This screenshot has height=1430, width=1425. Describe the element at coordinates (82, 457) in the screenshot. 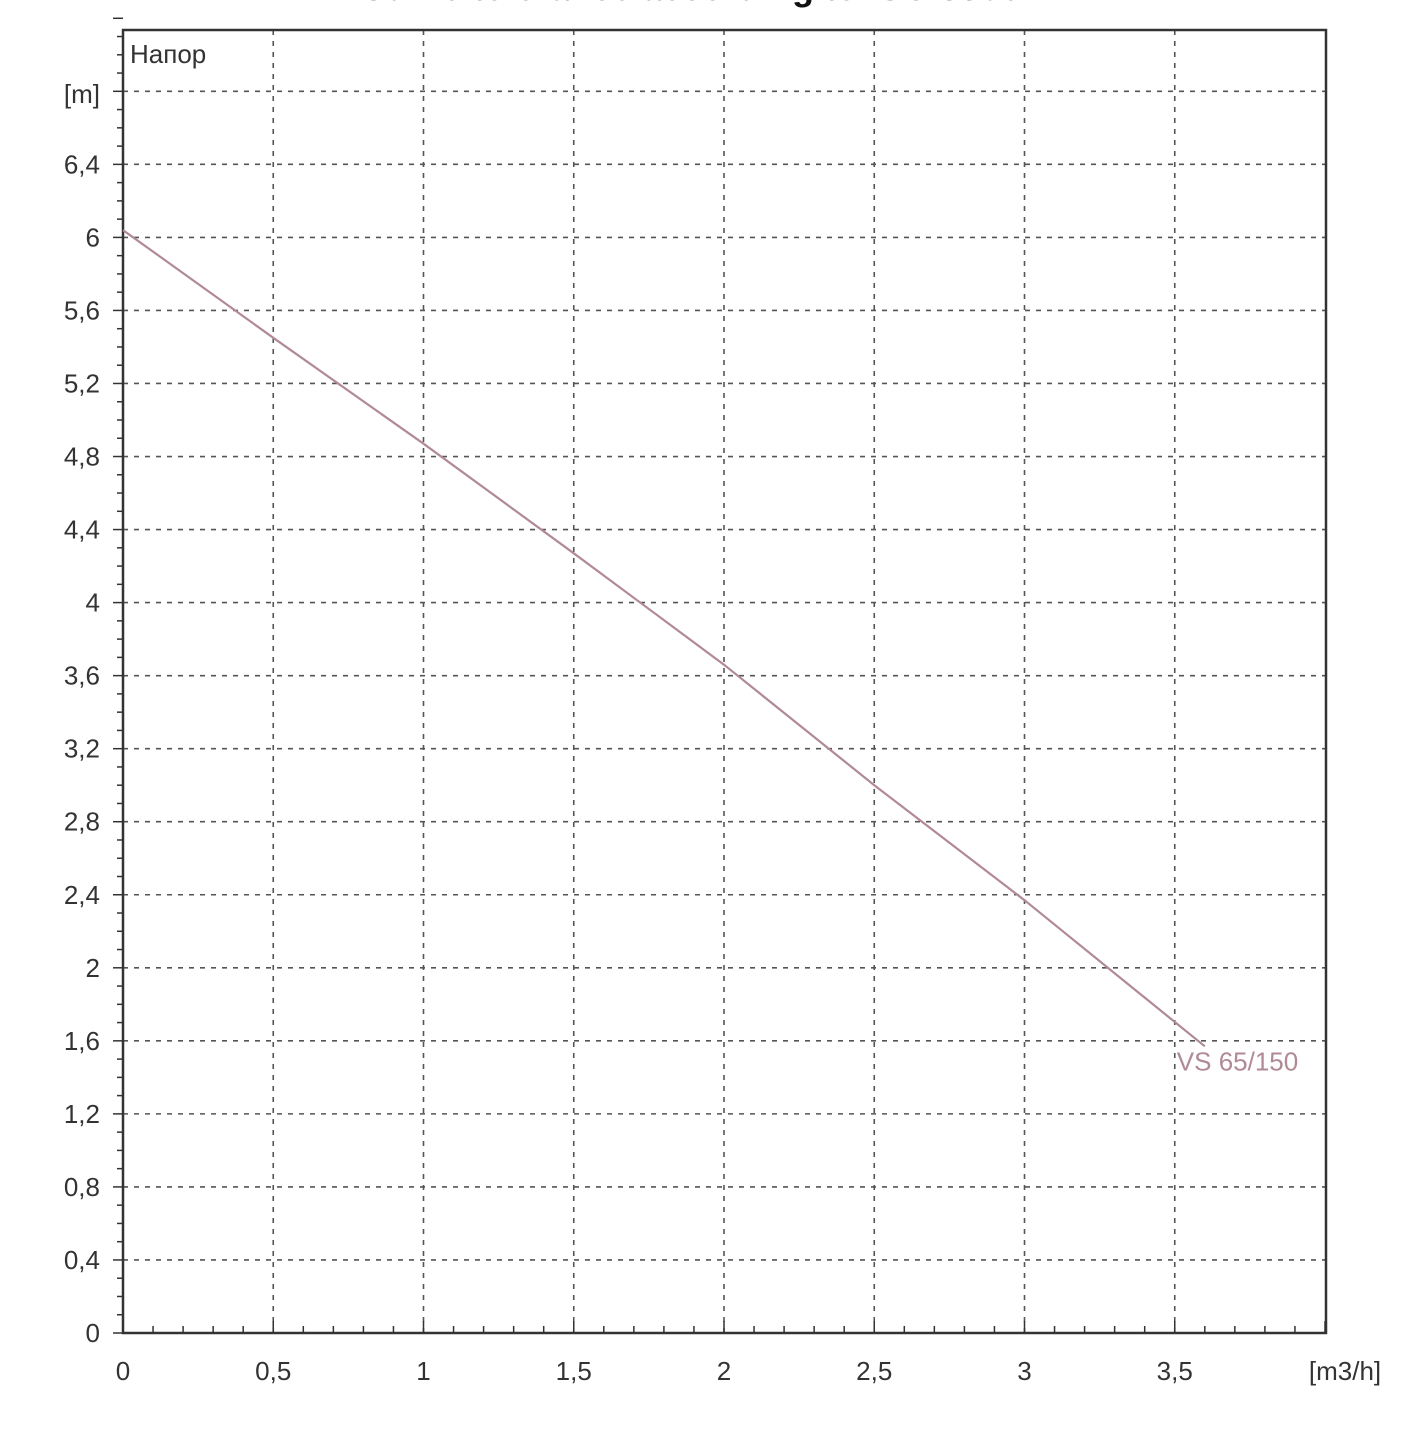

I see `y-tick-label: 4,8` at that location.